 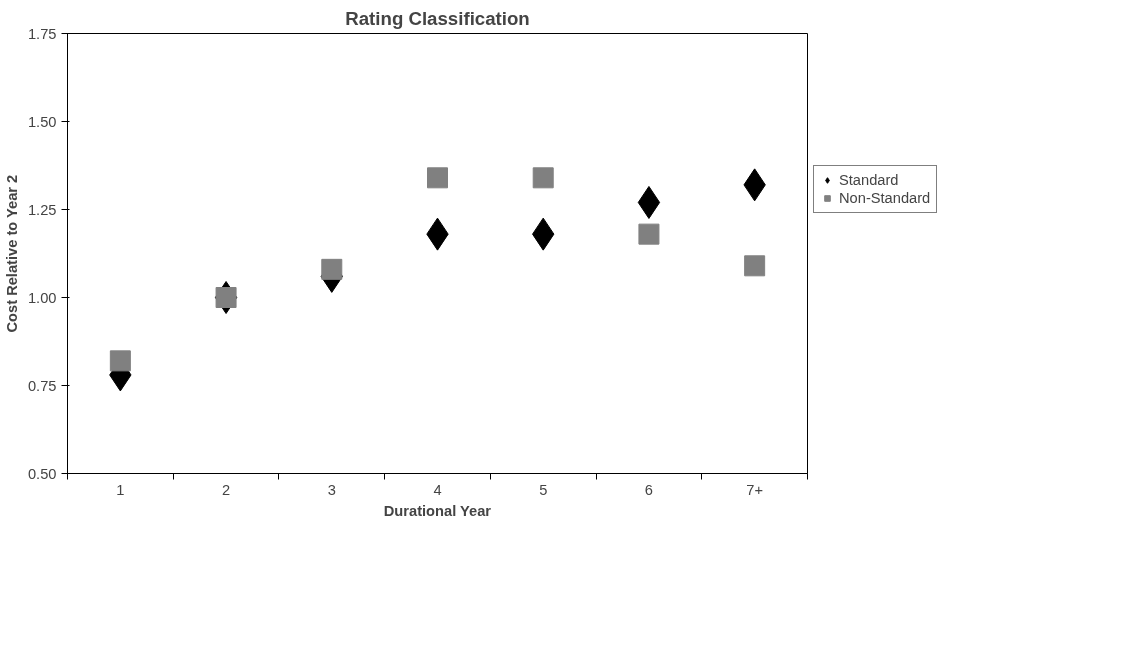 What do you see at coordinates (437, 489) in the screenshot?
I see `x-tick-label: 4` at bounding box center [437, 489].